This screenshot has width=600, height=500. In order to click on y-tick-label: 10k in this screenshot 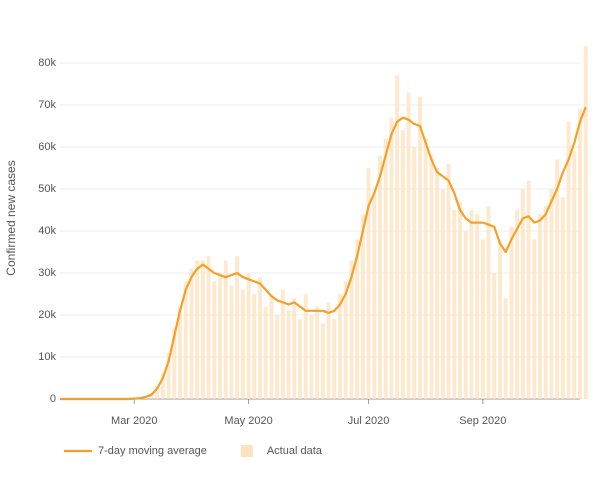, I will do `click(47, 357)`.